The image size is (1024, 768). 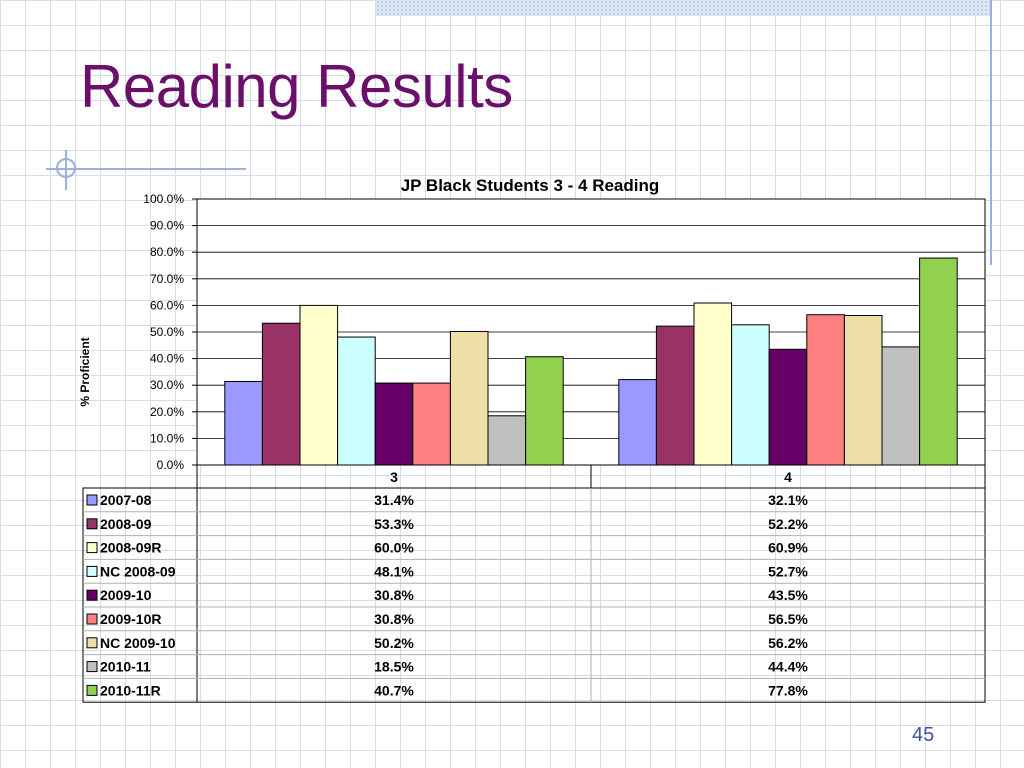 What do you see at coordinates (167, 226) in the screenshot?
I see `y-tick-label: 90.0%` at bounding box center [167, 226].